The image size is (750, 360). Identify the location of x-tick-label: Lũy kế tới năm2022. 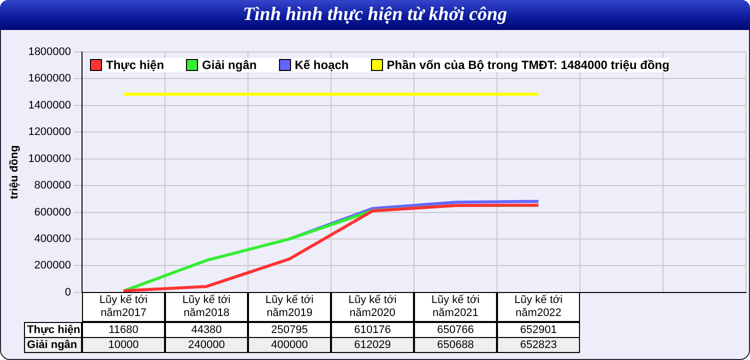
(538, 307).